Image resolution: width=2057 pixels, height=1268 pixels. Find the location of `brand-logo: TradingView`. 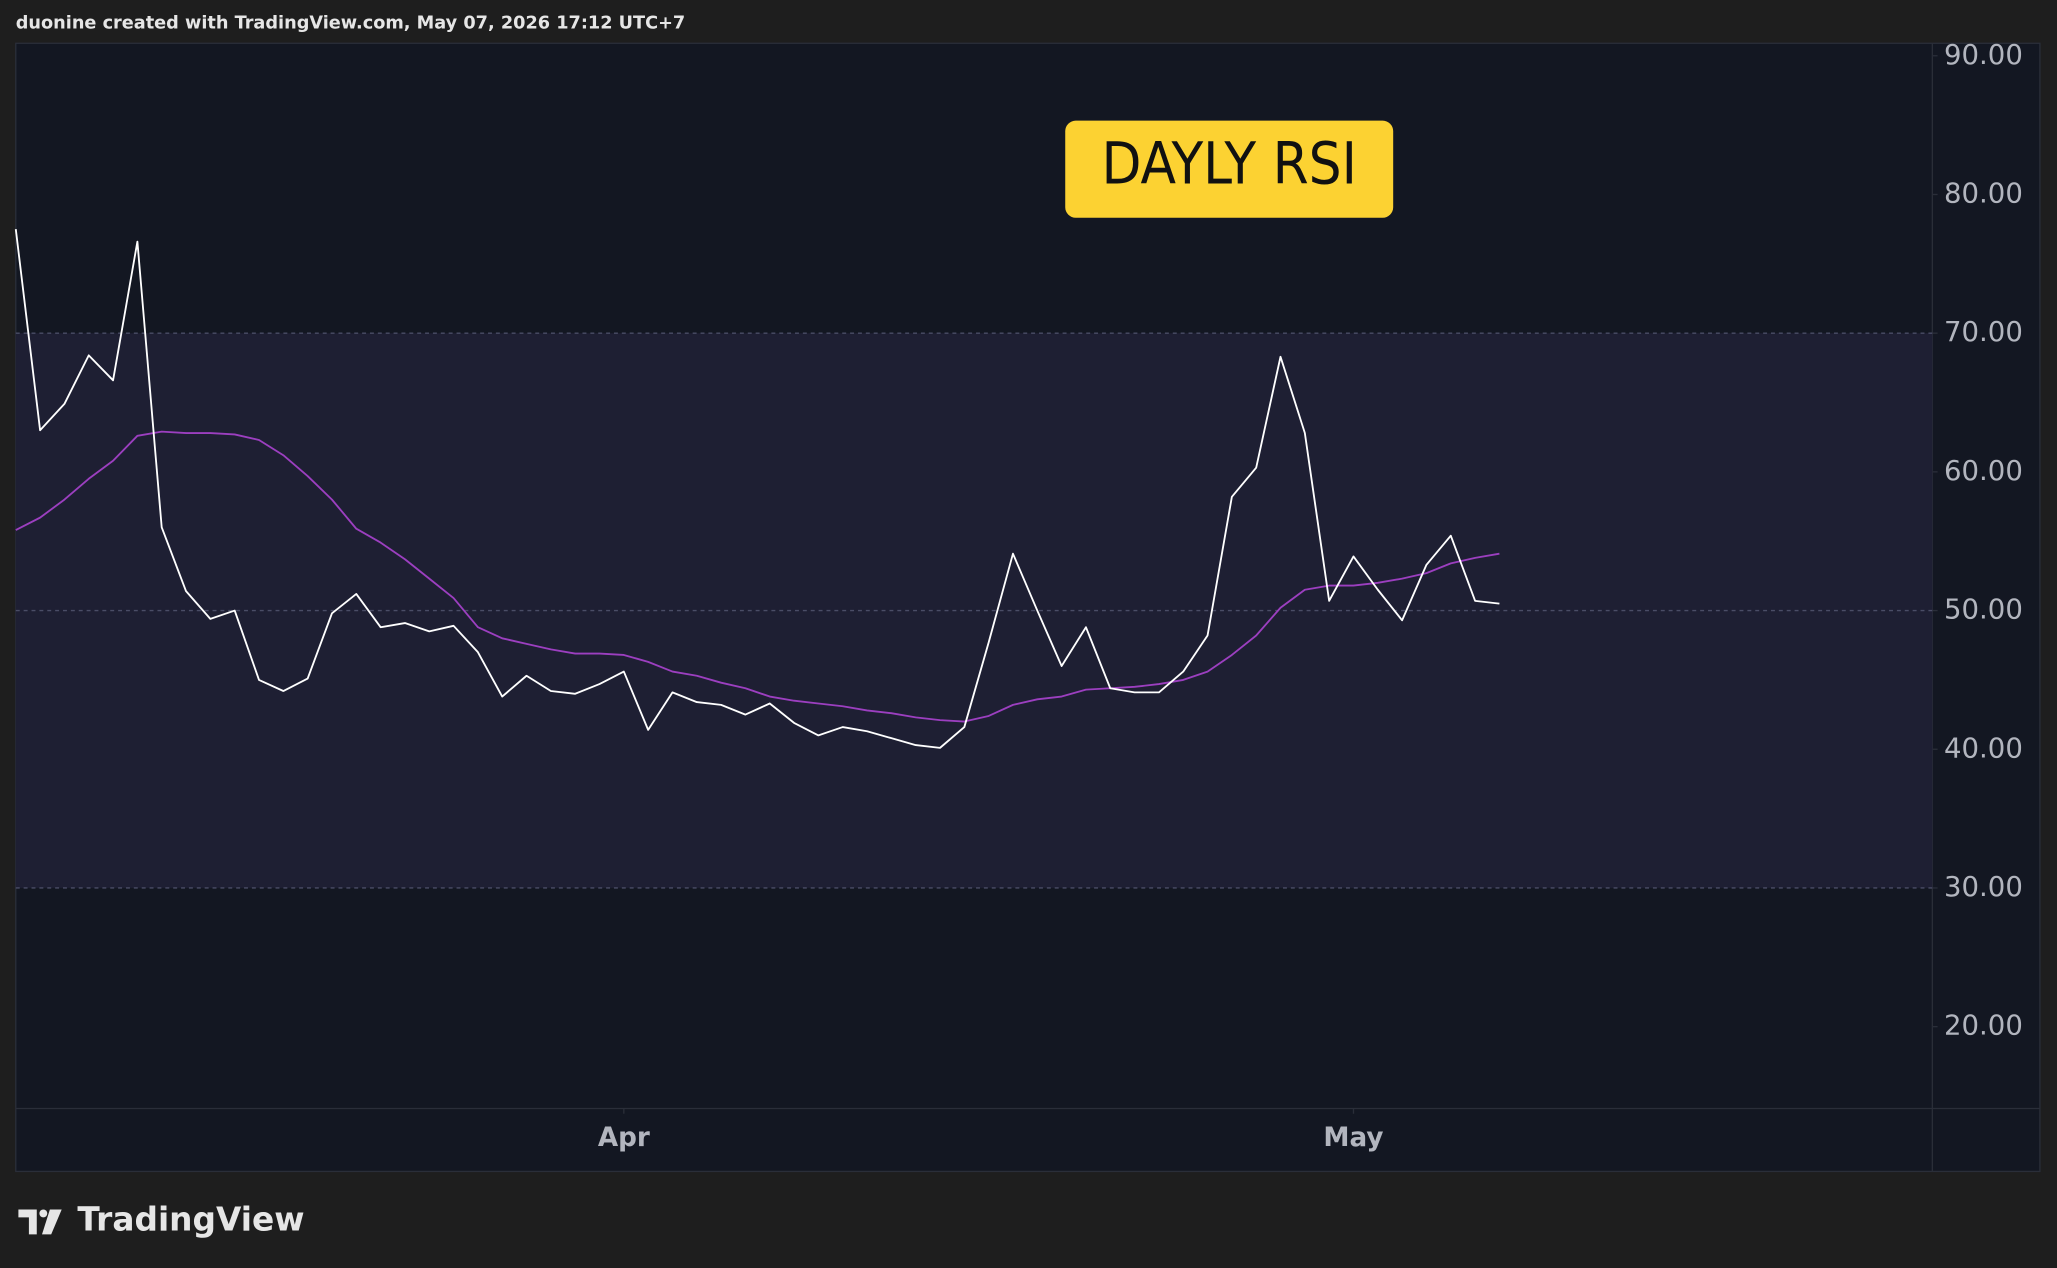

brand-logo: TradingView is located at coordinates (161, 1219).